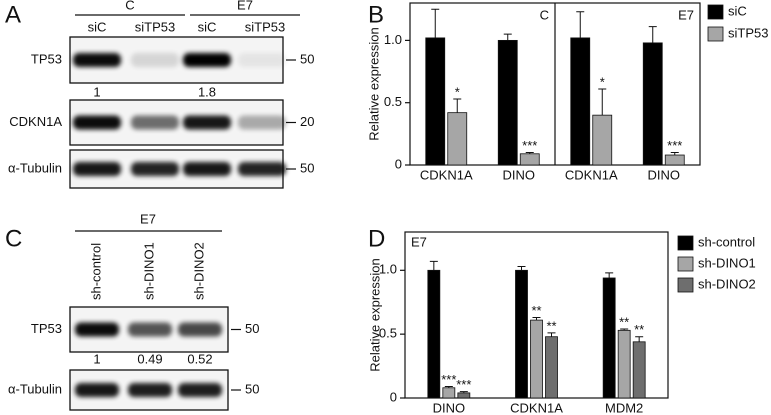 The height and width of the screenshot is (415, 771). Describe the element at coordinates (374, 314) in the screenshot. I see `y-axis-label: Relative expression` at that location.